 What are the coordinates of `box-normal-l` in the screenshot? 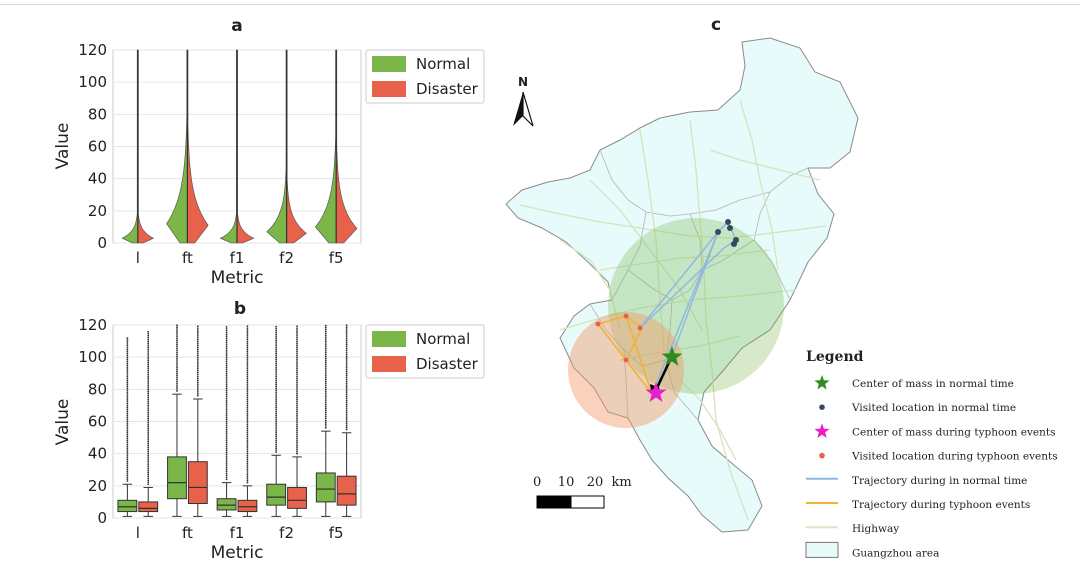 It's located at (127, 506).